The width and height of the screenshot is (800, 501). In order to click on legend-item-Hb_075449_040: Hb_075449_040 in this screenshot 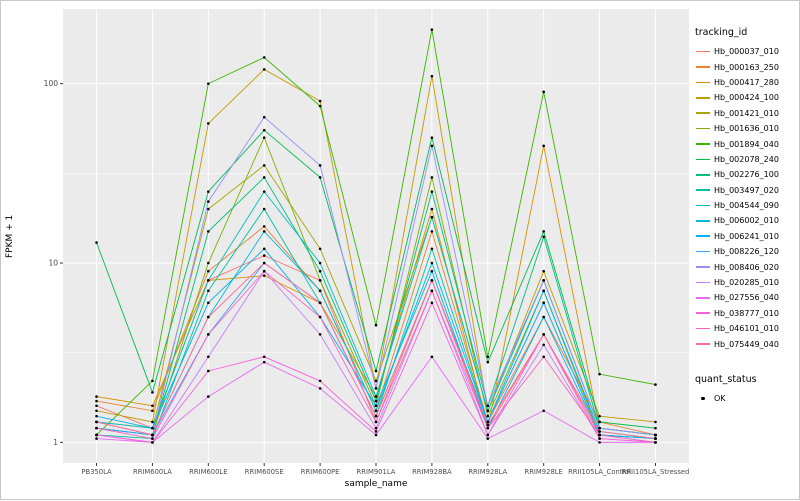, I will do `click(747, 343)`.